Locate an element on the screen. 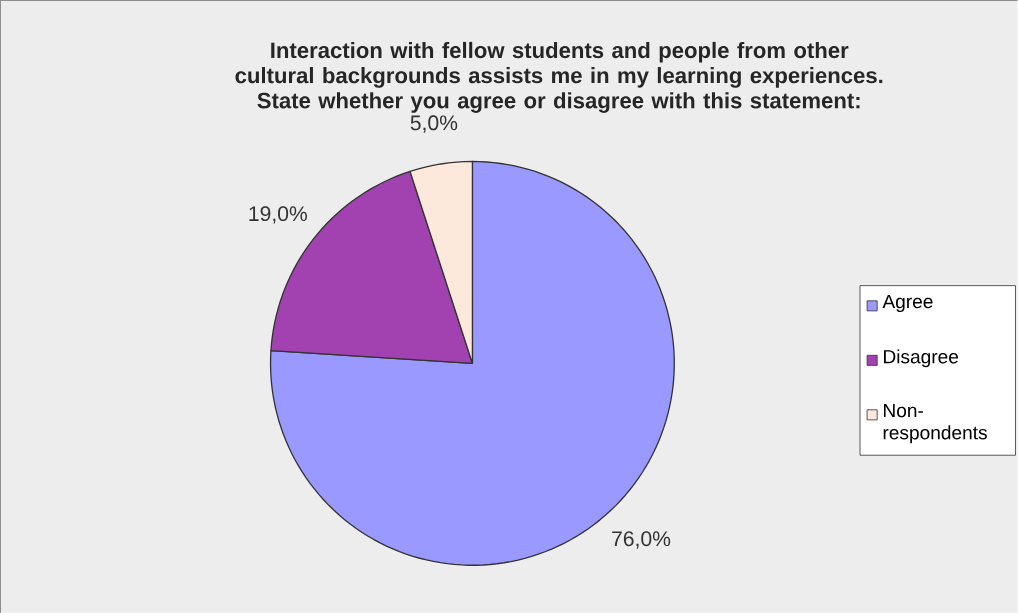  legend-label: Non-respondents is located at coordinates (935, 423).